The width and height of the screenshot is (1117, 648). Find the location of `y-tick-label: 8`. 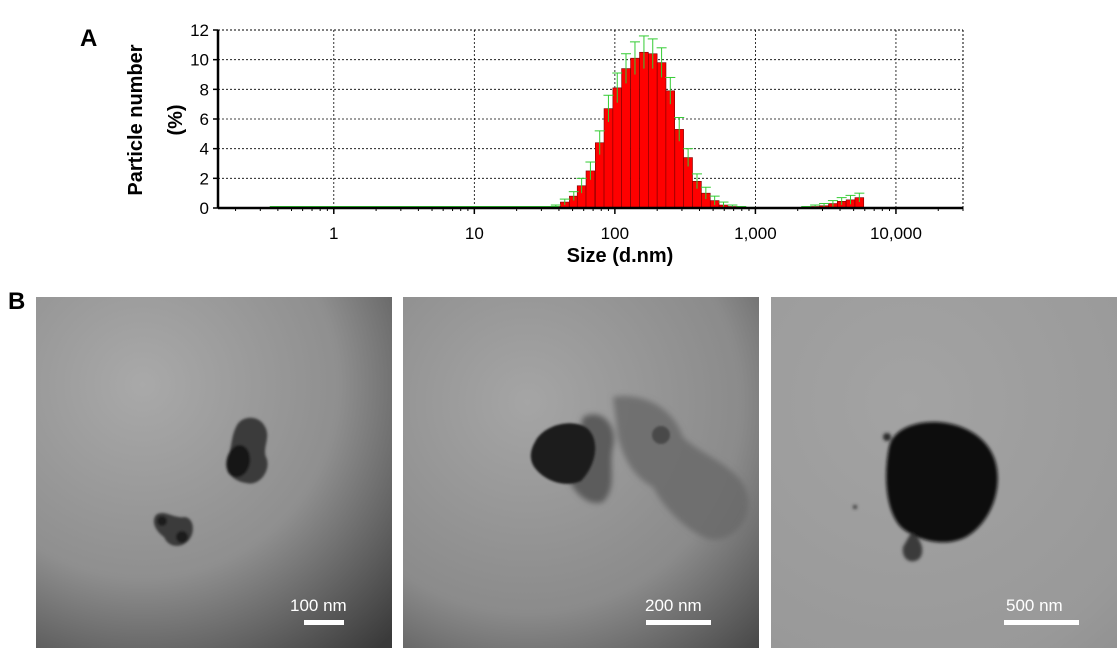

y-tick-label: 8 is located at coordinates (204, 89).